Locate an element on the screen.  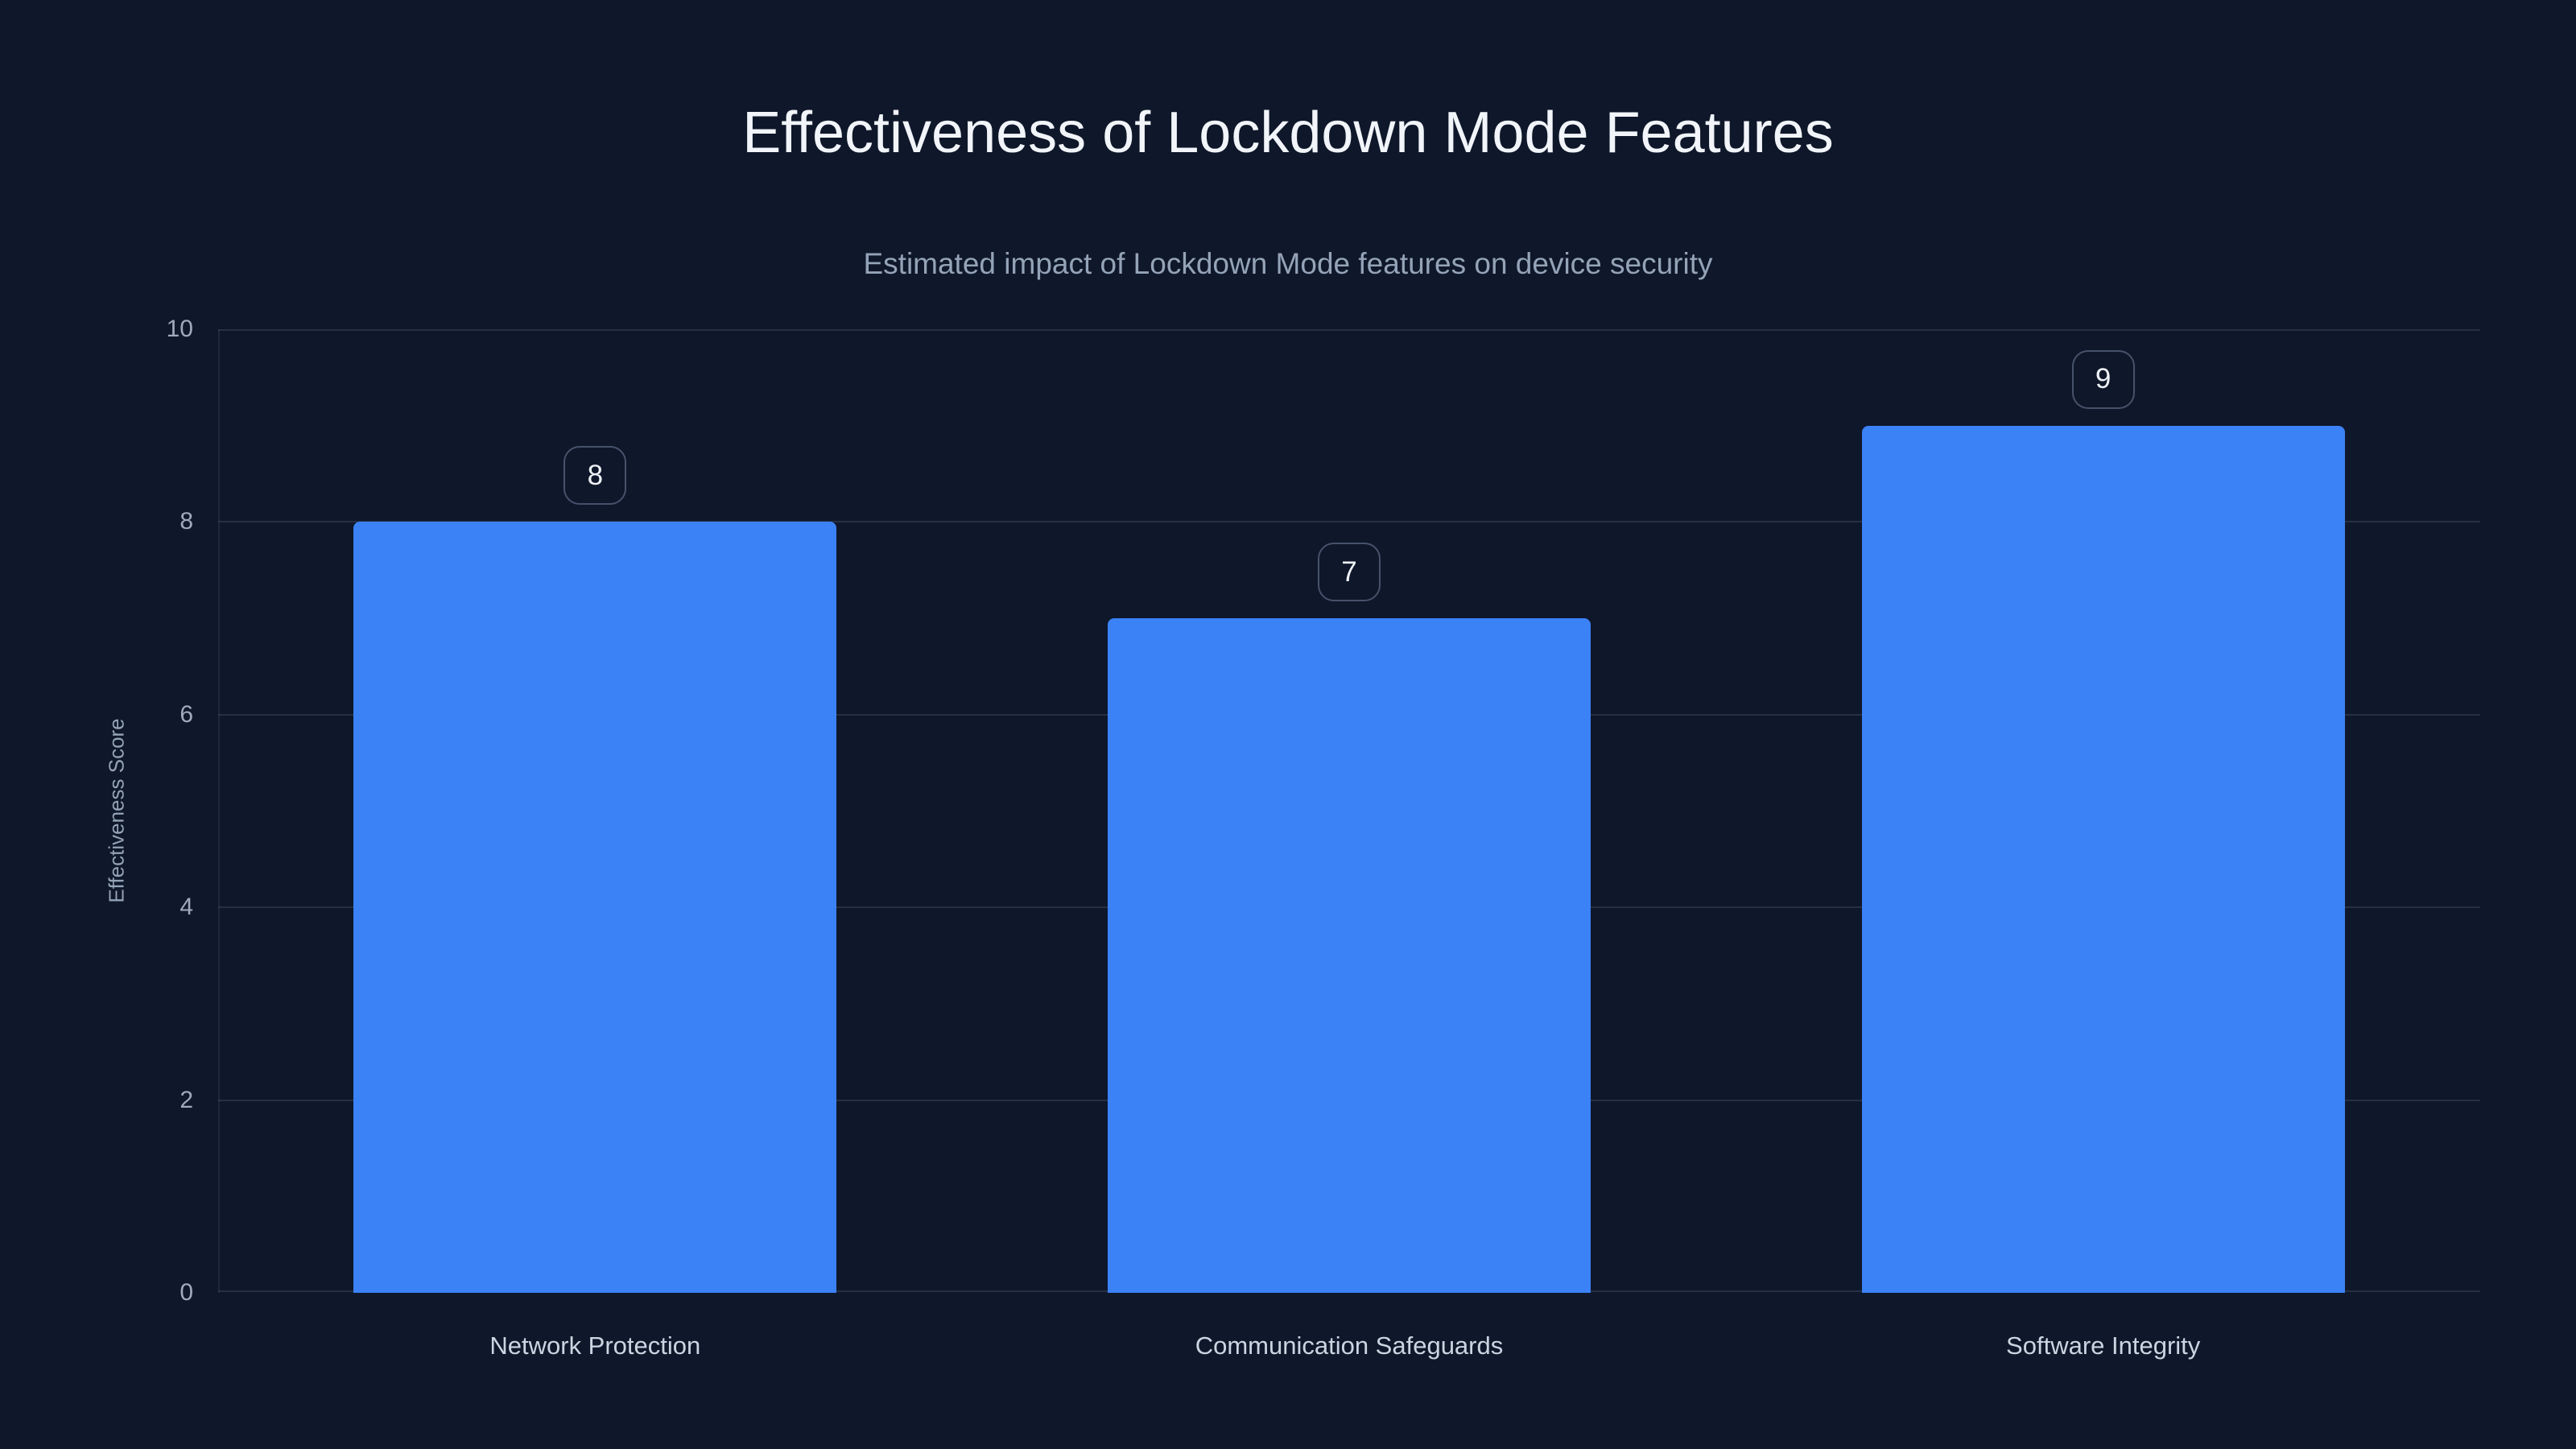
value-badge-software-integrity: 9 is located at coordinates (2103, 379).